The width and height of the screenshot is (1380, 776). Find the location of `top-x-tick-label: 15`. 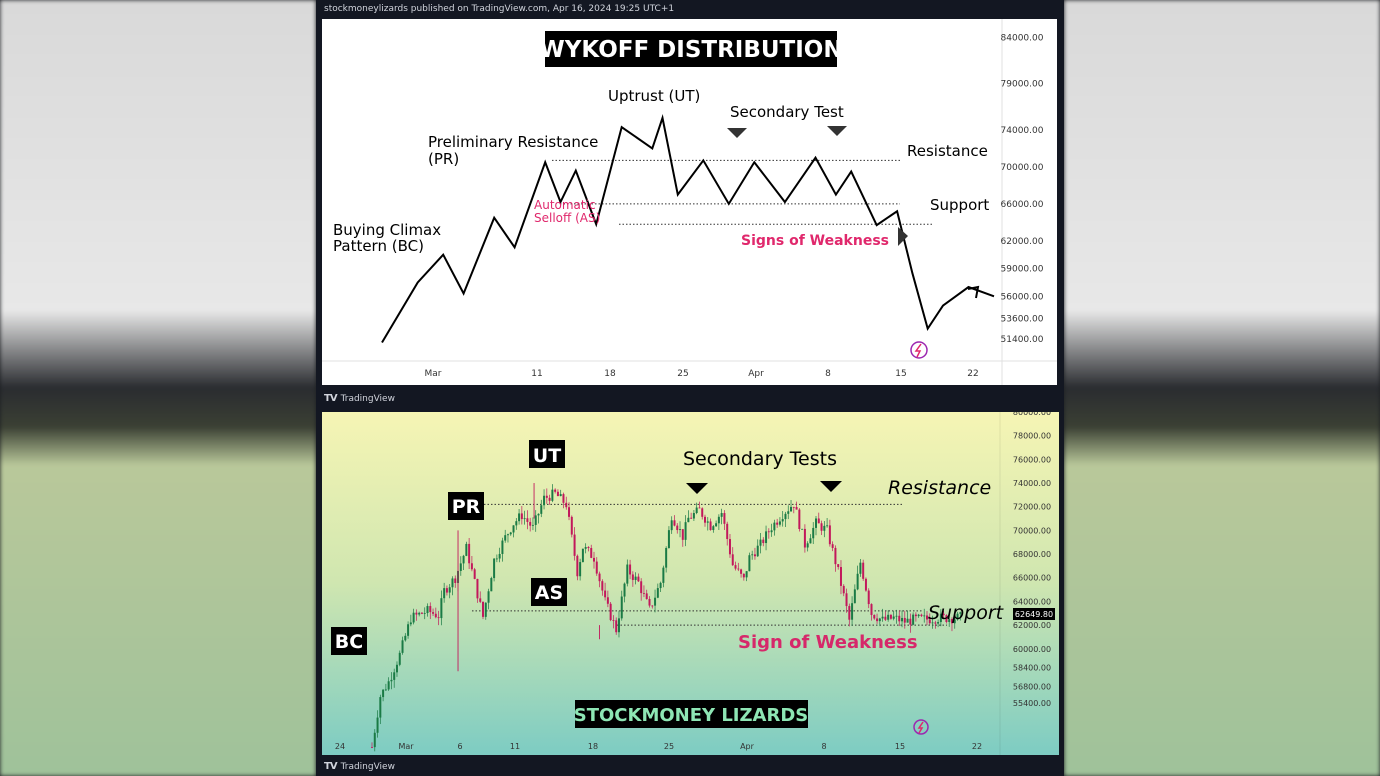

top-x-tick-label: 15 is located at coordinates (900, 374).